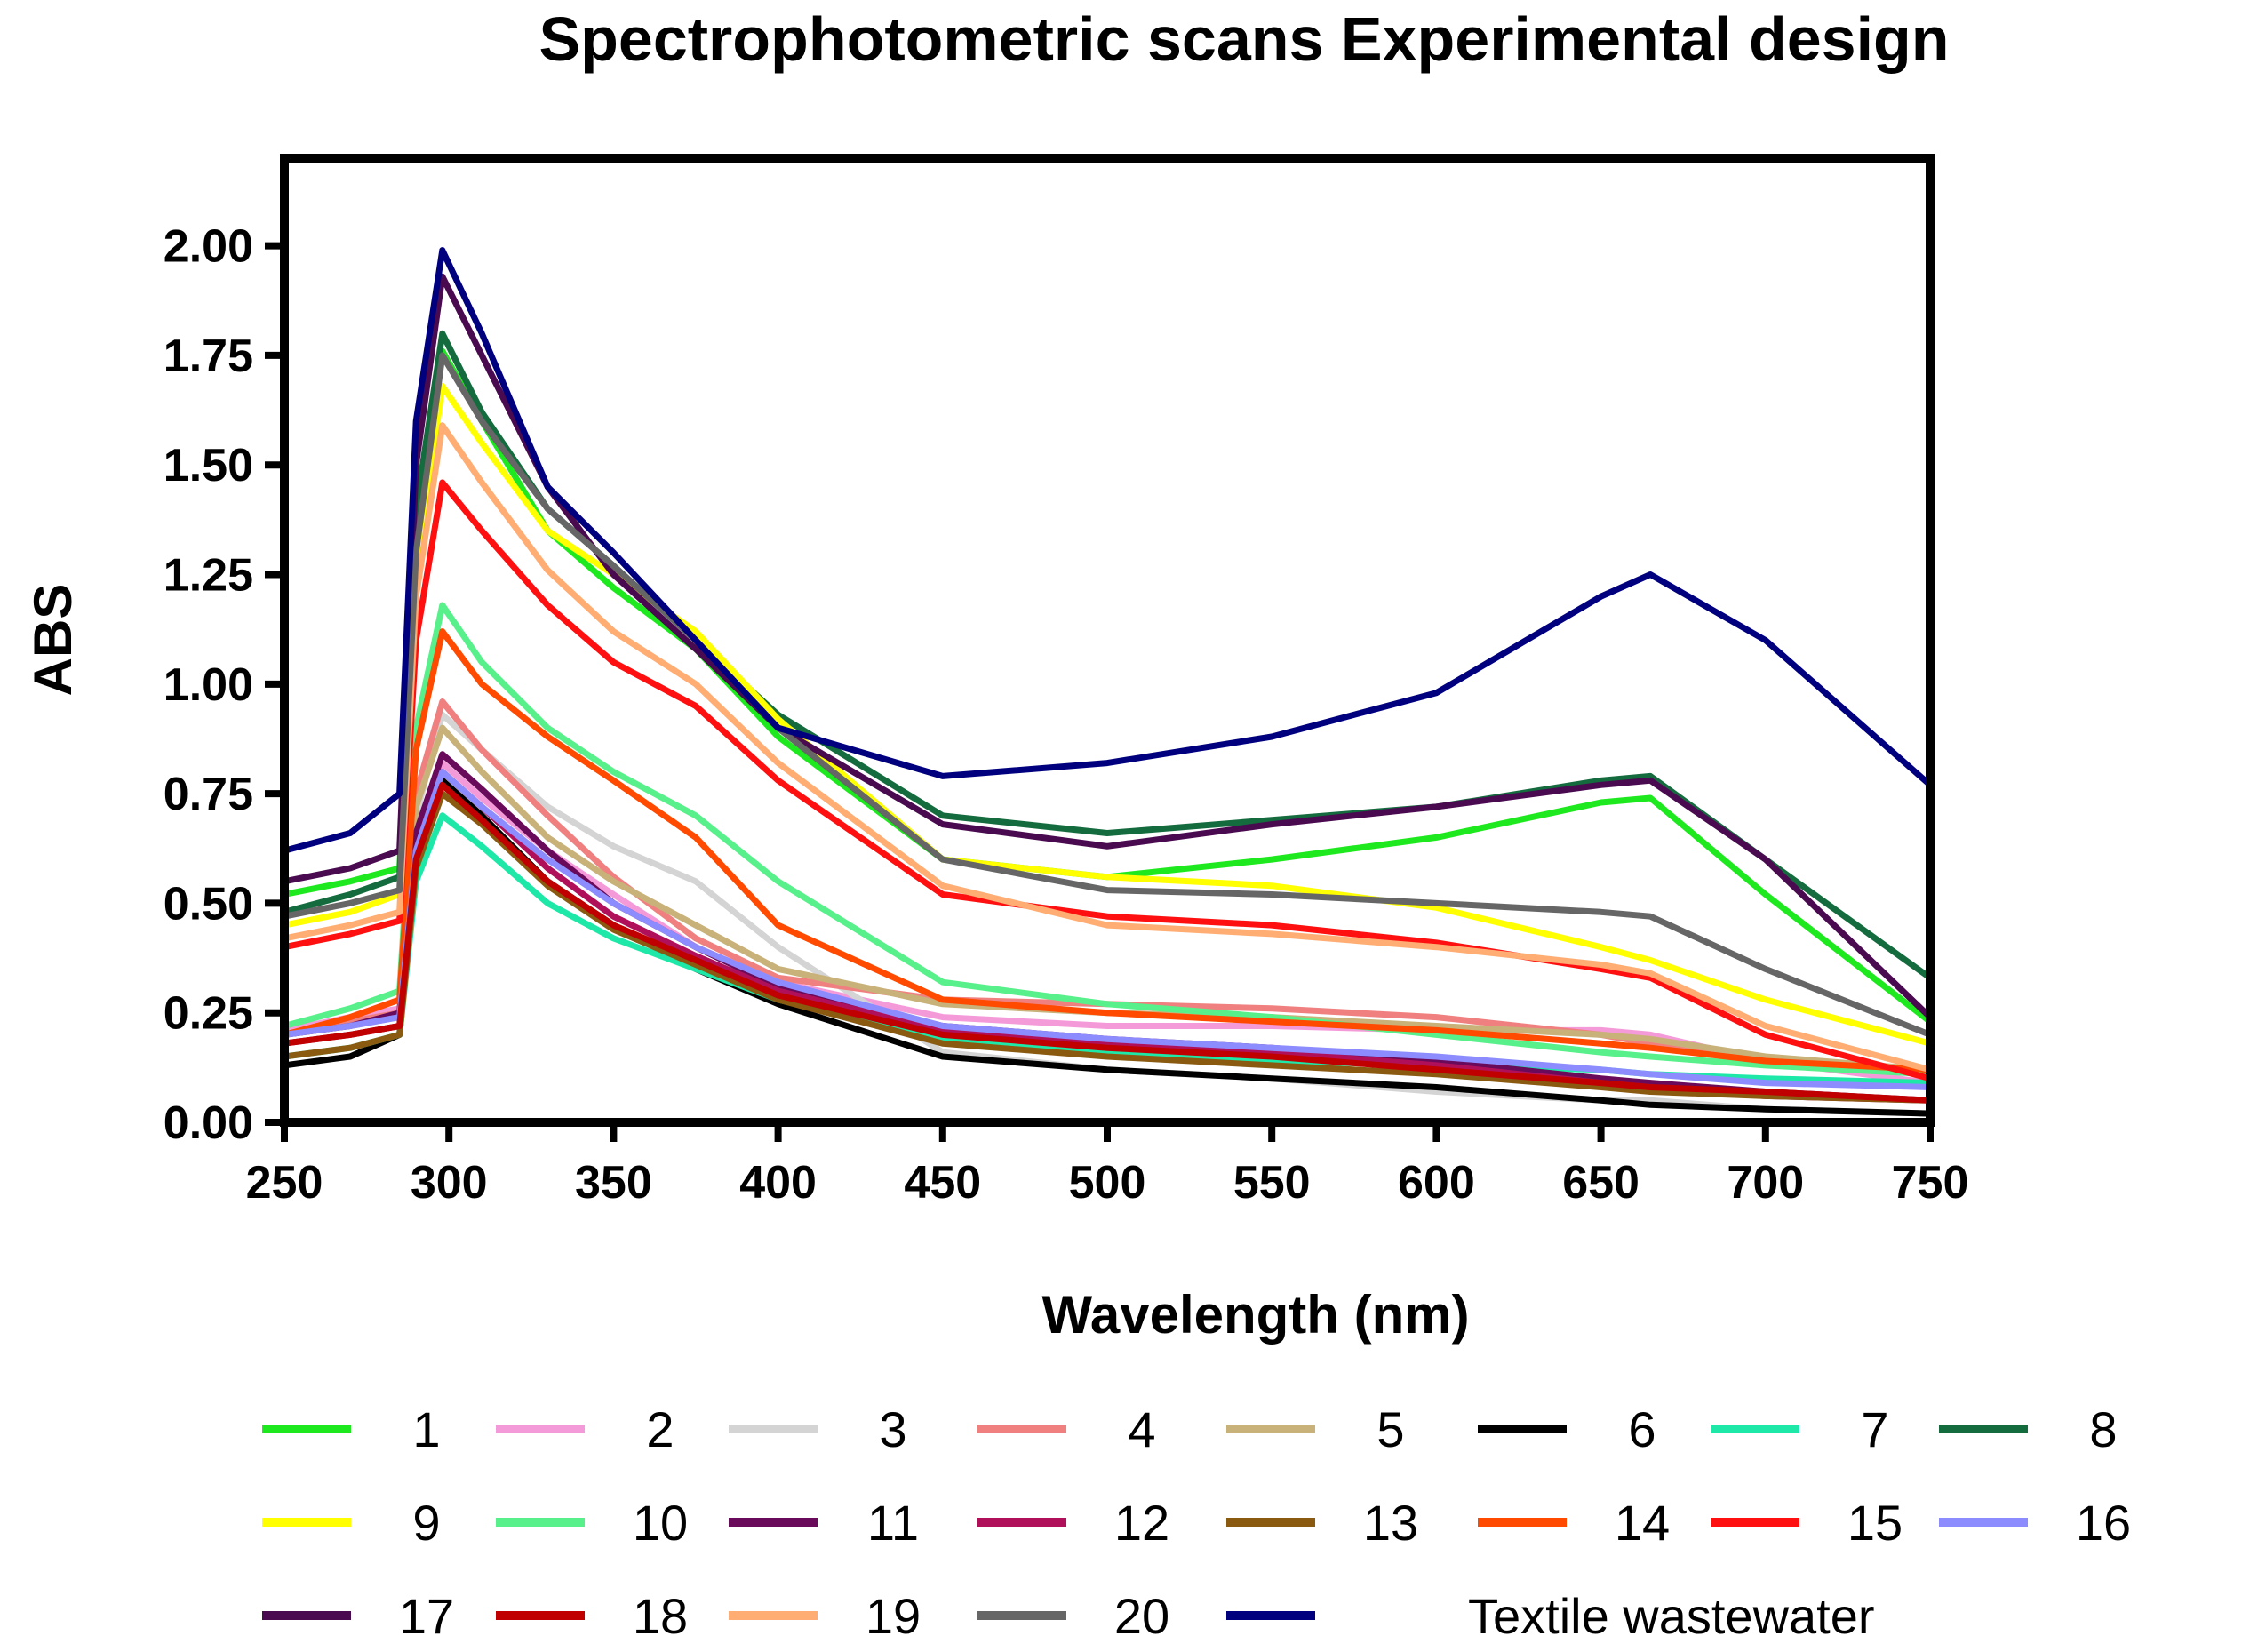 Image resolution: width=2266 pixels, height=1652 pixels. Describe the element at coordinates (2103, 1429) in the screenshot. I see `legend-label: 8` at that location.